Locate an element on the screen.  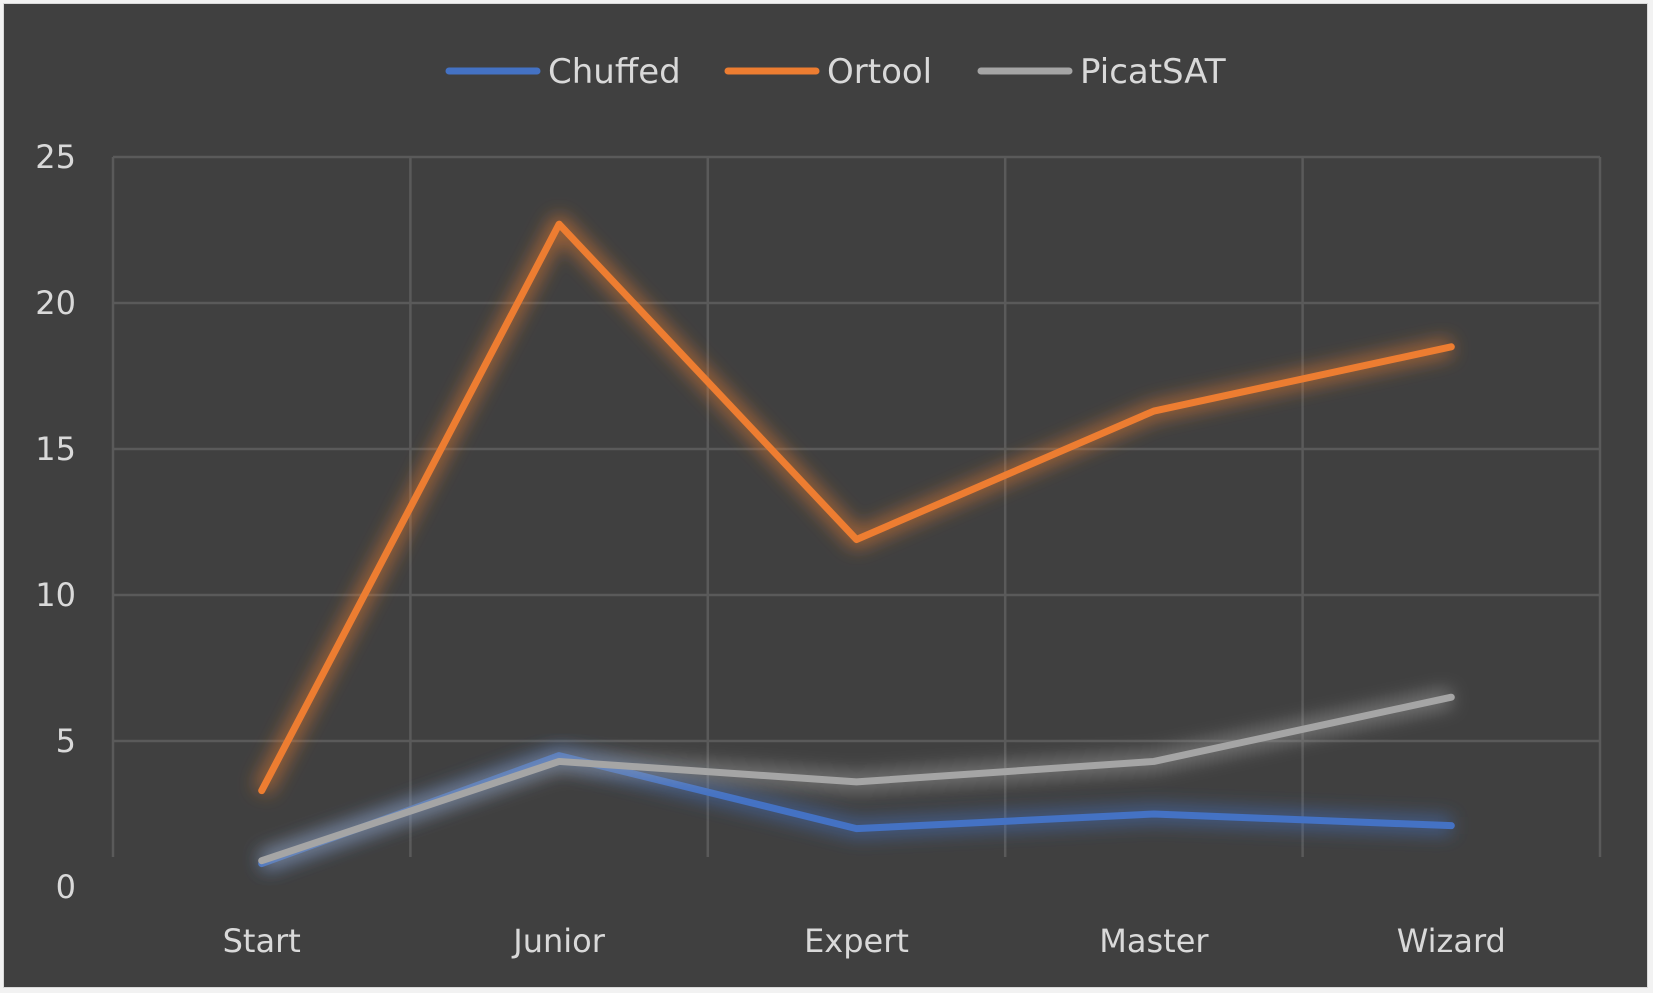
legend-label-ortool: Ortool is located at coordinates (879, 72).